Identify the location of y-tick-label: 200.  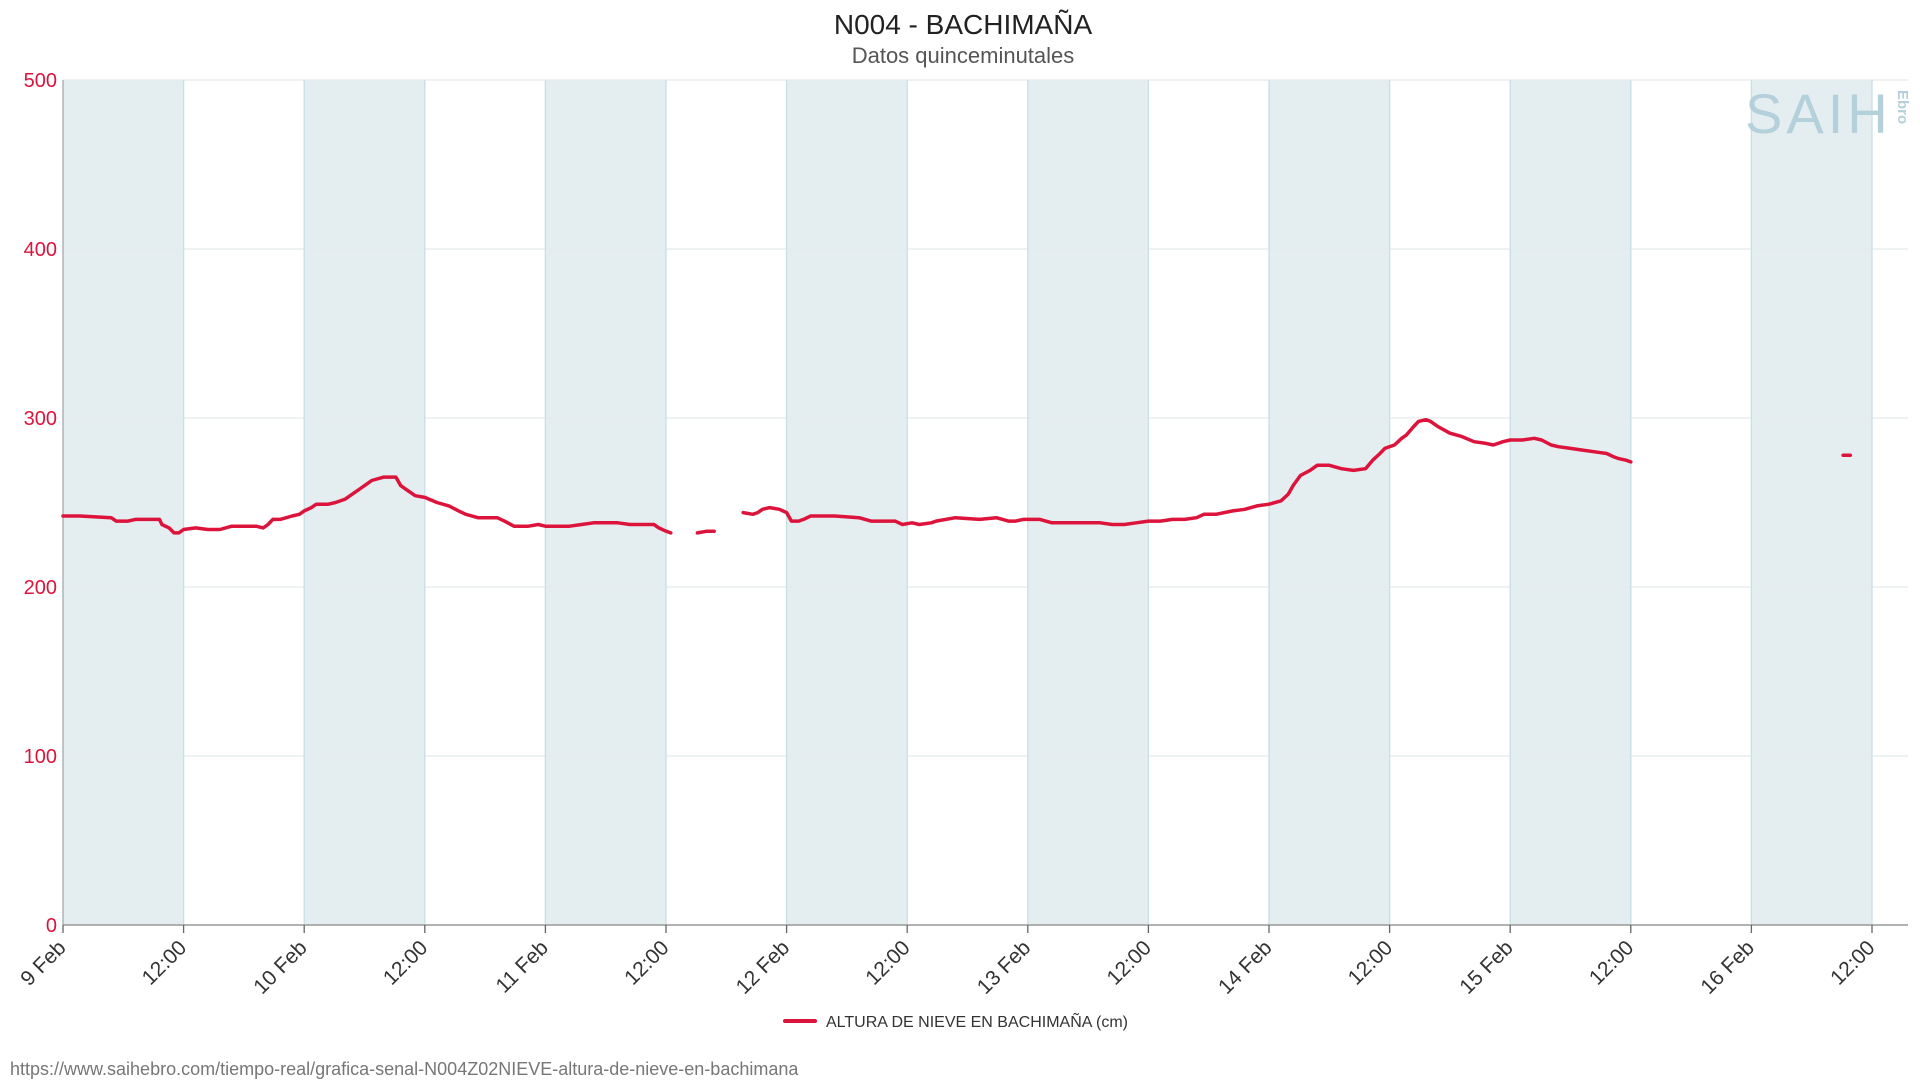
(40, 588).